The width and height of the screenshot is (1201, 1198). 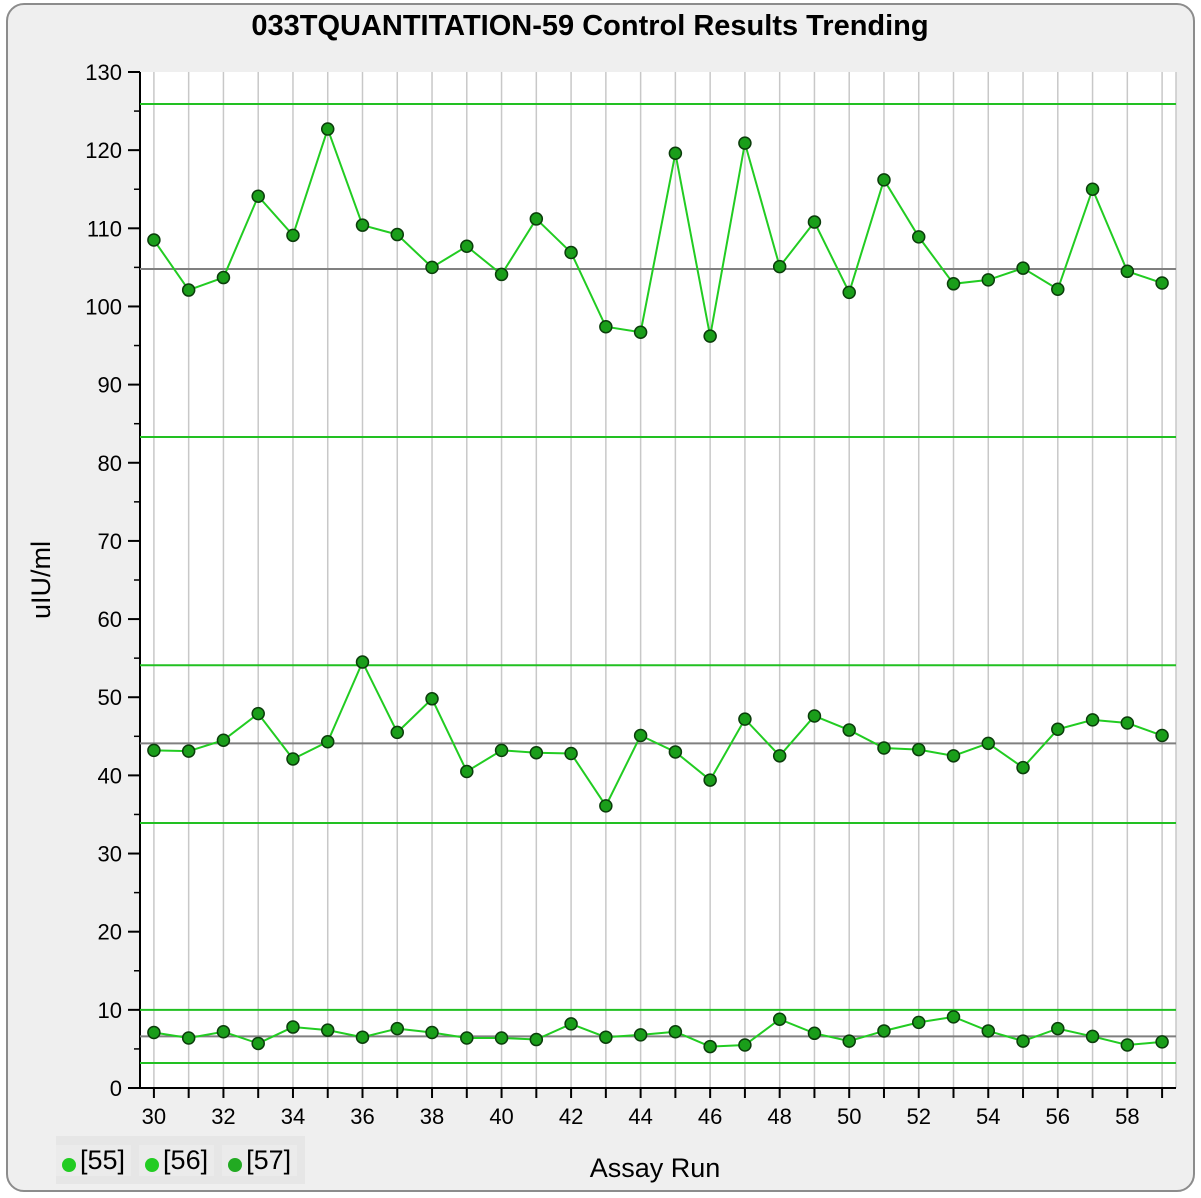 I want to click on x-tick-label: 40, so click(x=501, y=1116).